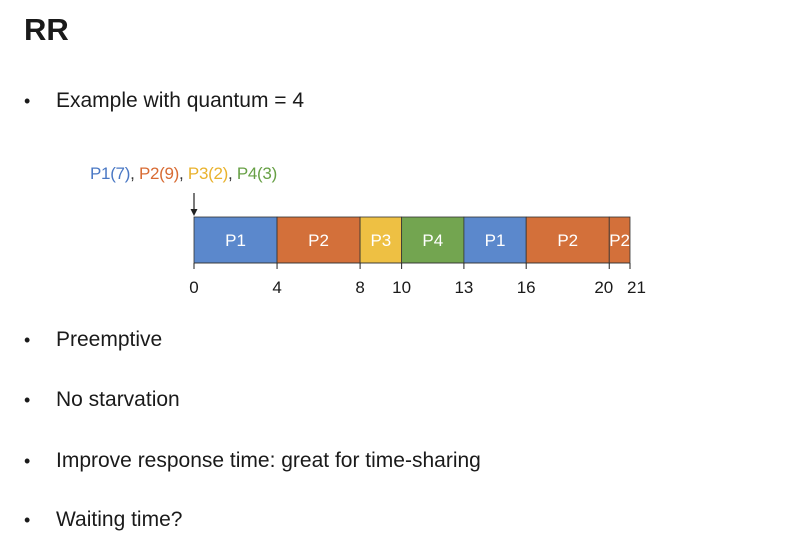  I want to click on gantt-tick-label: 20, so click(603, 287).